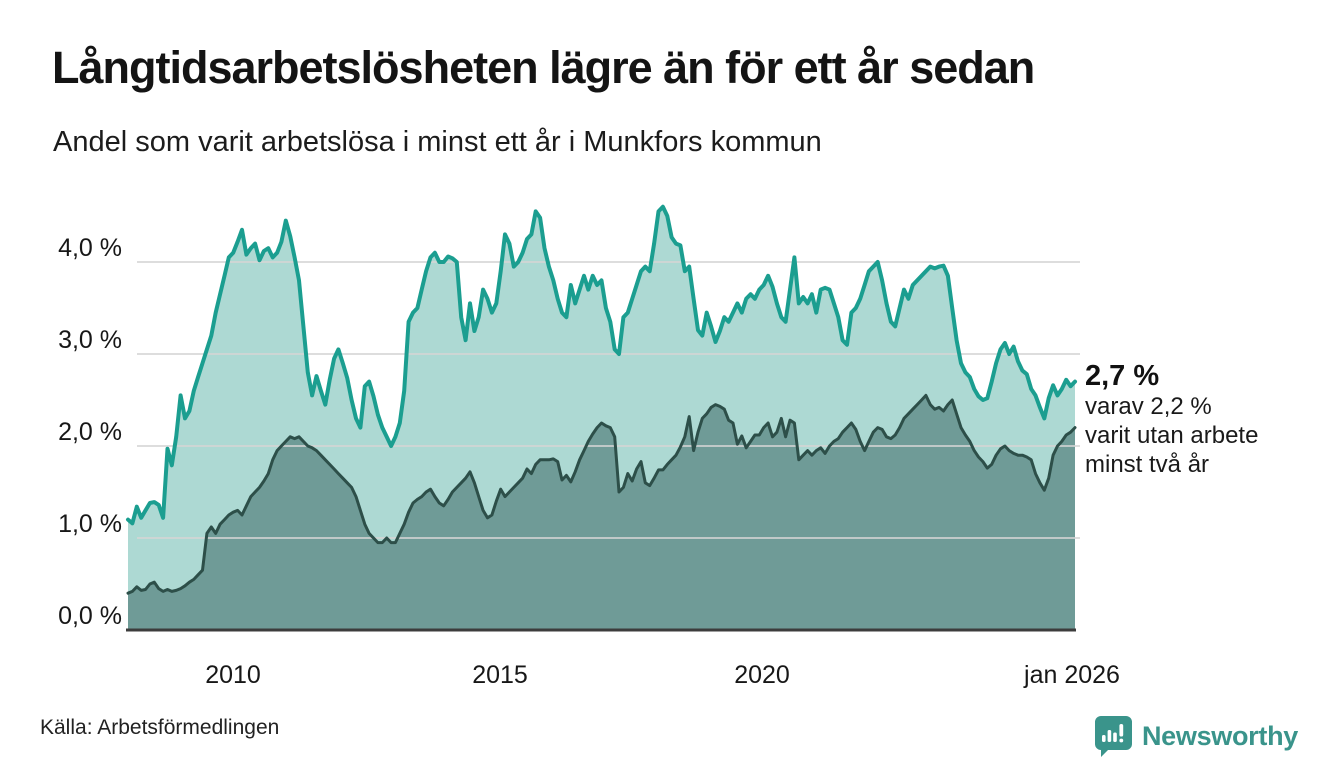 Image resolution: width=1340 pixels, height=780 pixels. I want to click on x-tick-2015: 2015, so click(500, 675).